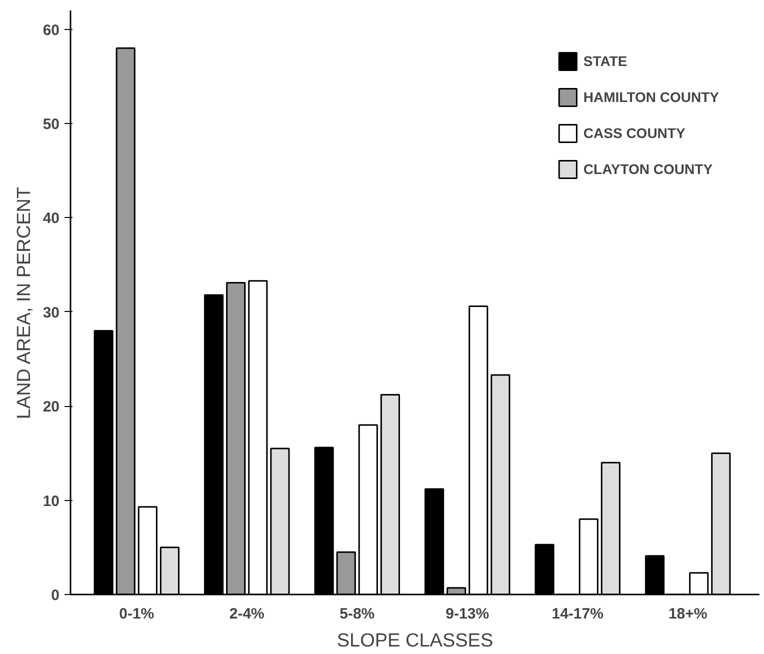 Image resolution: width=764 pixels, height=654 pixels. I want to click on legend-label: CASS COUNTY, so click(634, 133).